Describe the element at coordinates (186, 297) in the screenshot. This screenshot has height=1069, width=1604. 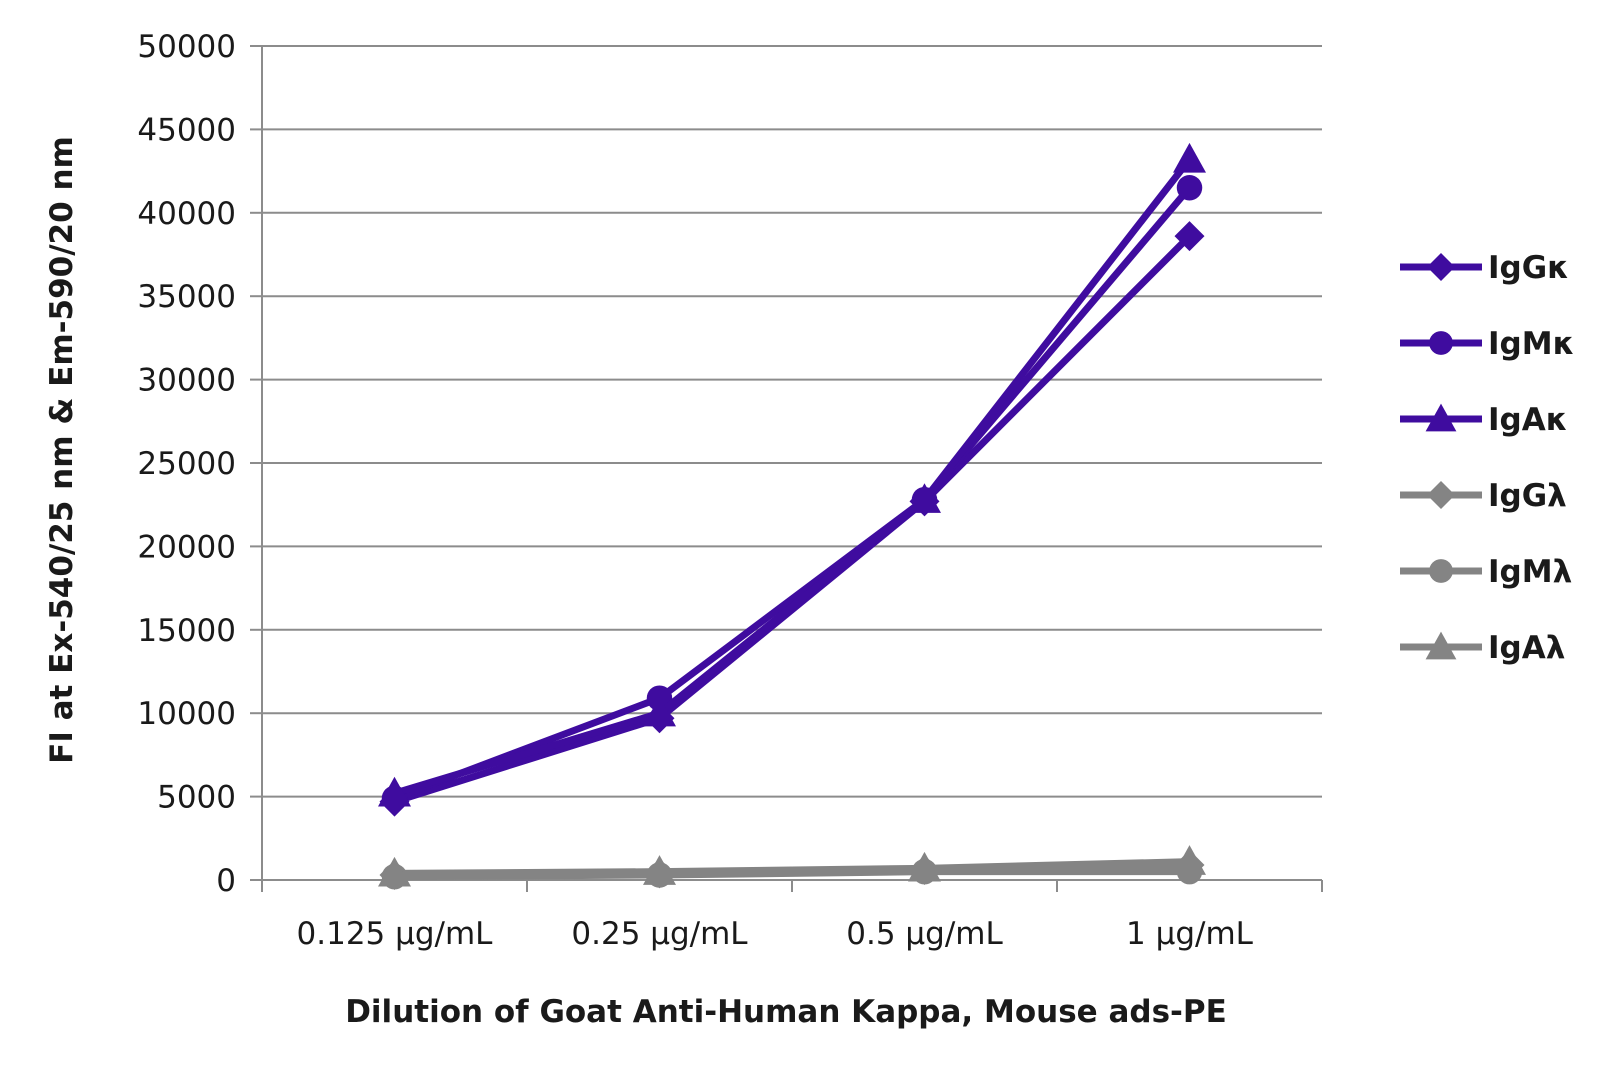
I see `y-tick-label: 35000` at that location.